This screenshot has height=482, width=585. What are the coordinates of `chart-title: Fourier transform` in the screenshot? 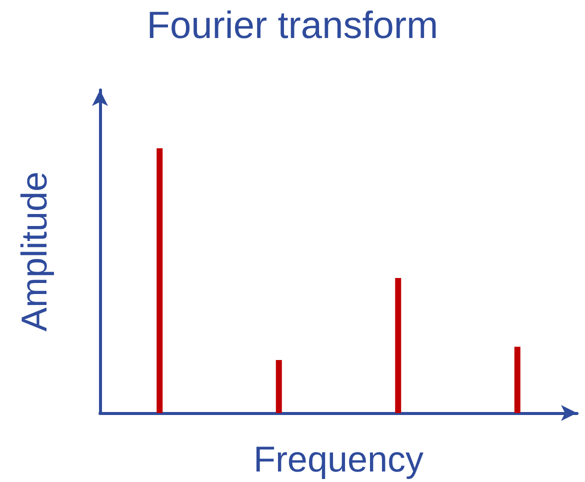 It's located at (292, 26).